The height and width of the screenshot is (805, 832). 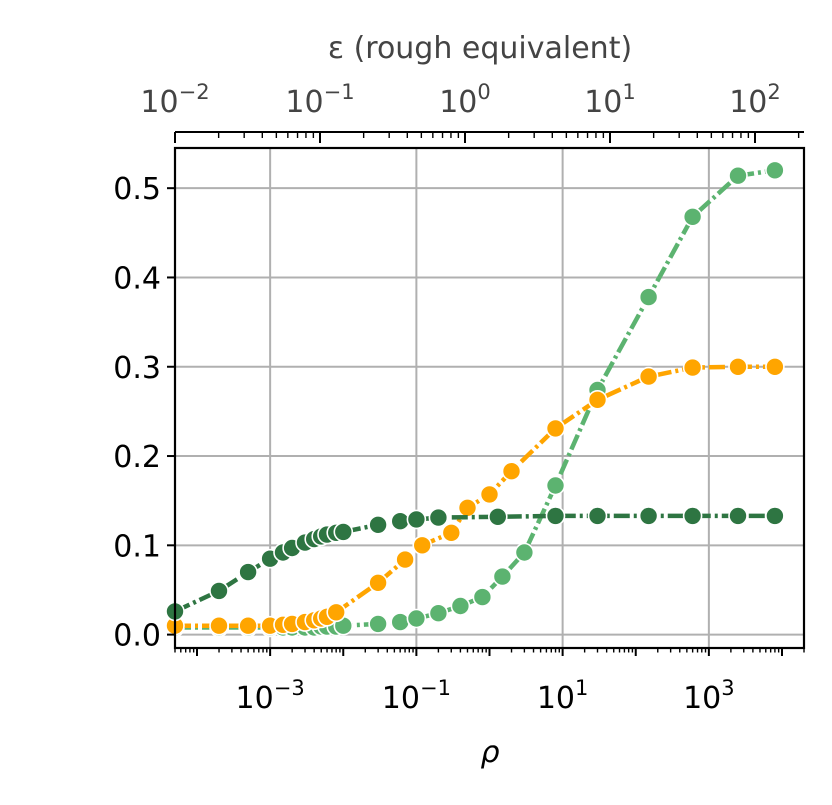 What do you see at coordinates (194, 92) in the screenshot?
I see `top-tick-label-exponent: −2` at bounding box center [194, 92].